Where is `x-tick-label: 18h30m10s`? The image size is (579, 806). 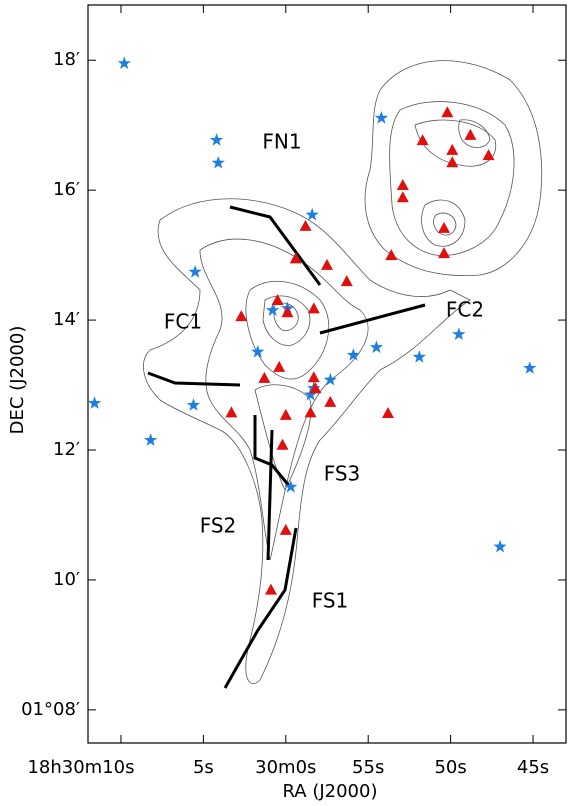 x-tick-label: 18h30m10s is located at coordinates (80, 767).